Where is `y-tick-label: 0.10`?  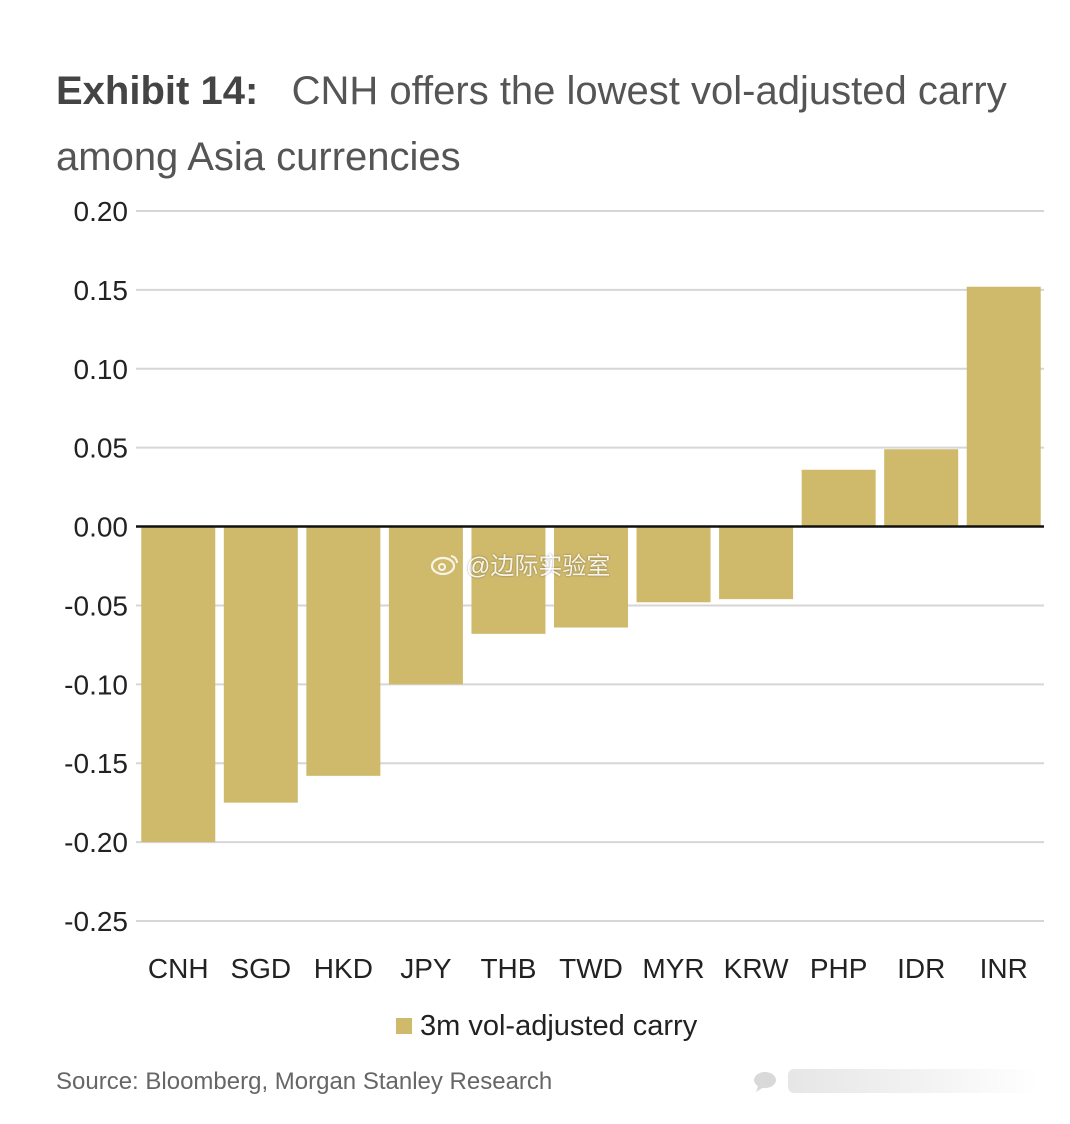 y-tick-label: 0.10 is located at coordinates (101, 369).